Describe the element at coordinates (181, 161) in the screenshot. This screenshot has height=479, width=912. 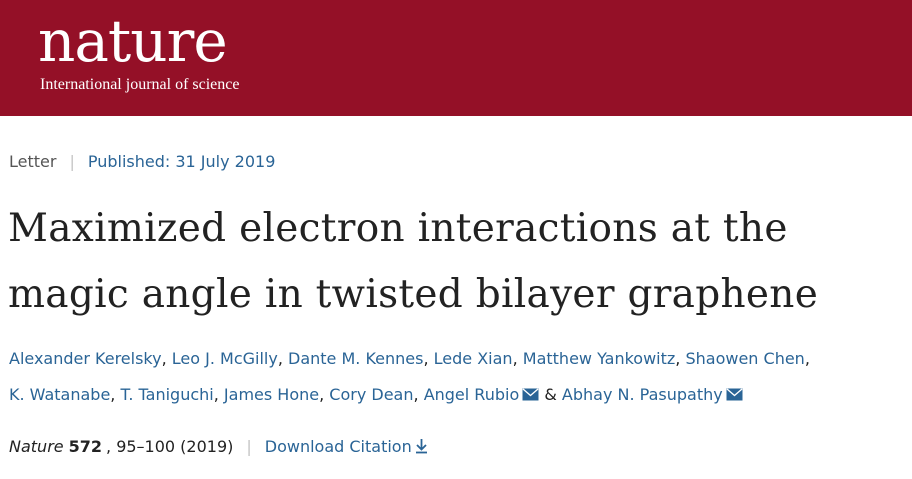
I see `published-date: Published: 31 July 2019` at that location.